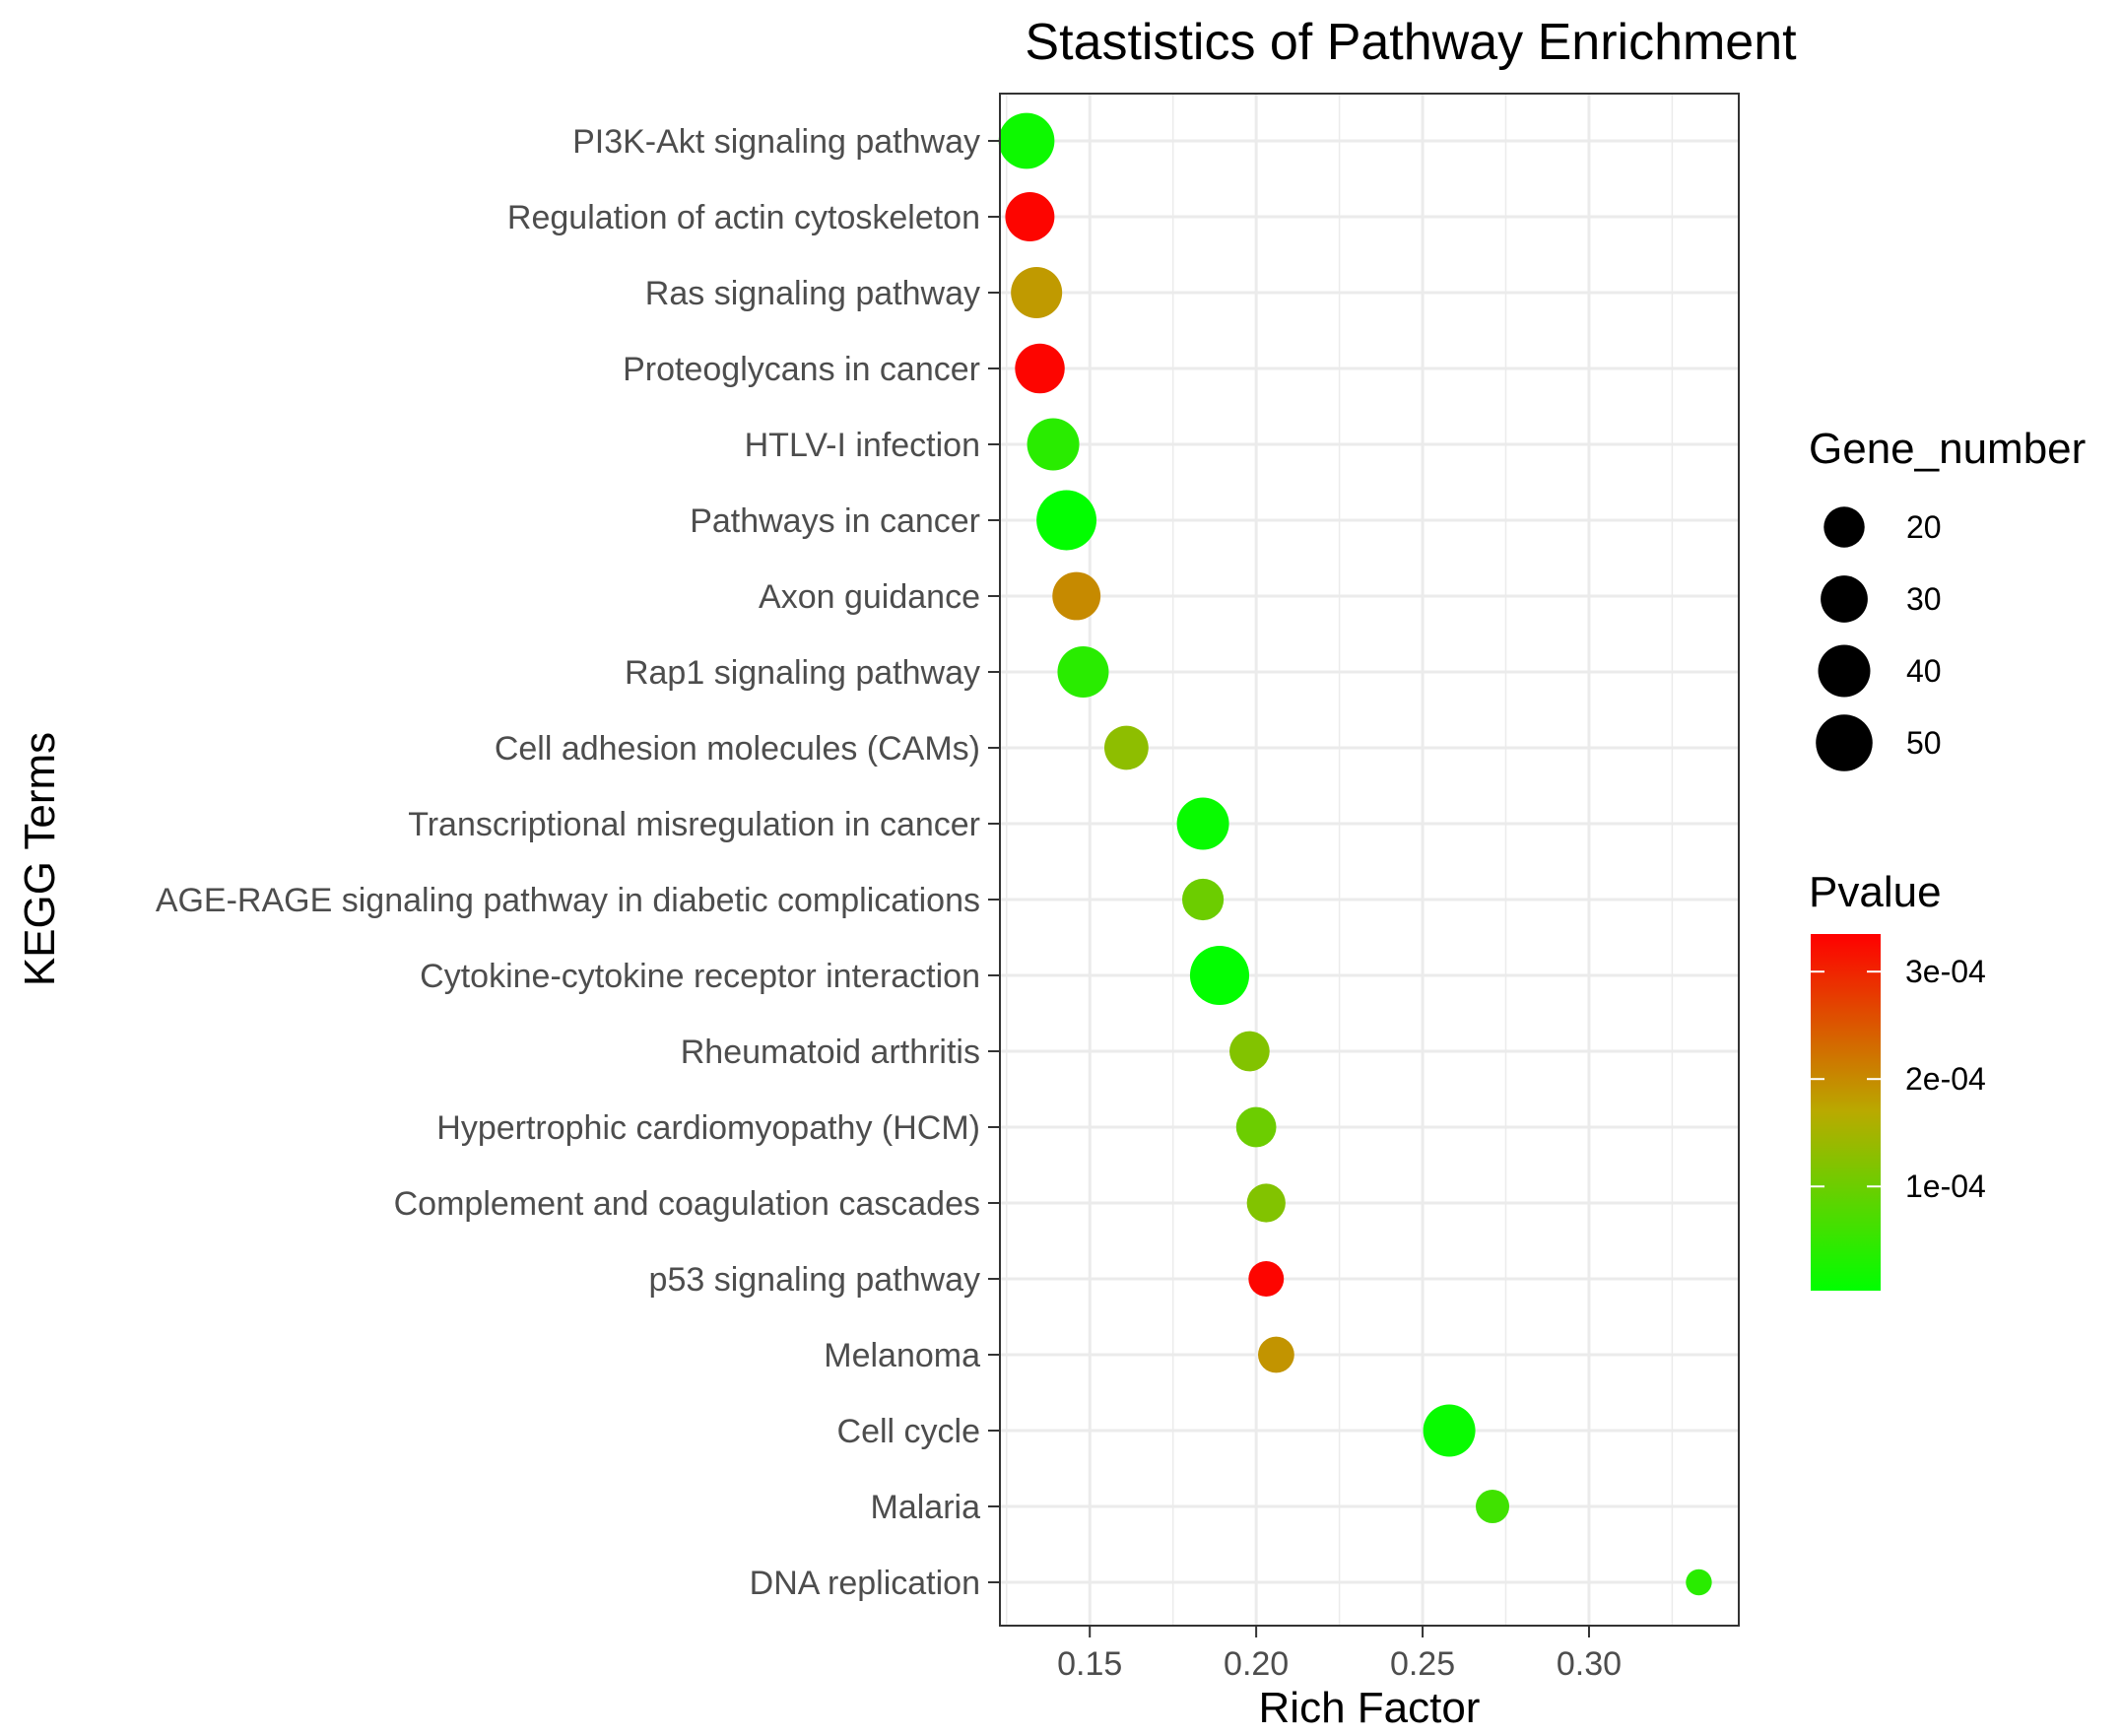 The height and width of the screenshot is (1736, 2122). What do you see at coordinates (1924, 671) in the screenshot?
I see `size-legend-label: 40` at bounding box center [1924, 671].